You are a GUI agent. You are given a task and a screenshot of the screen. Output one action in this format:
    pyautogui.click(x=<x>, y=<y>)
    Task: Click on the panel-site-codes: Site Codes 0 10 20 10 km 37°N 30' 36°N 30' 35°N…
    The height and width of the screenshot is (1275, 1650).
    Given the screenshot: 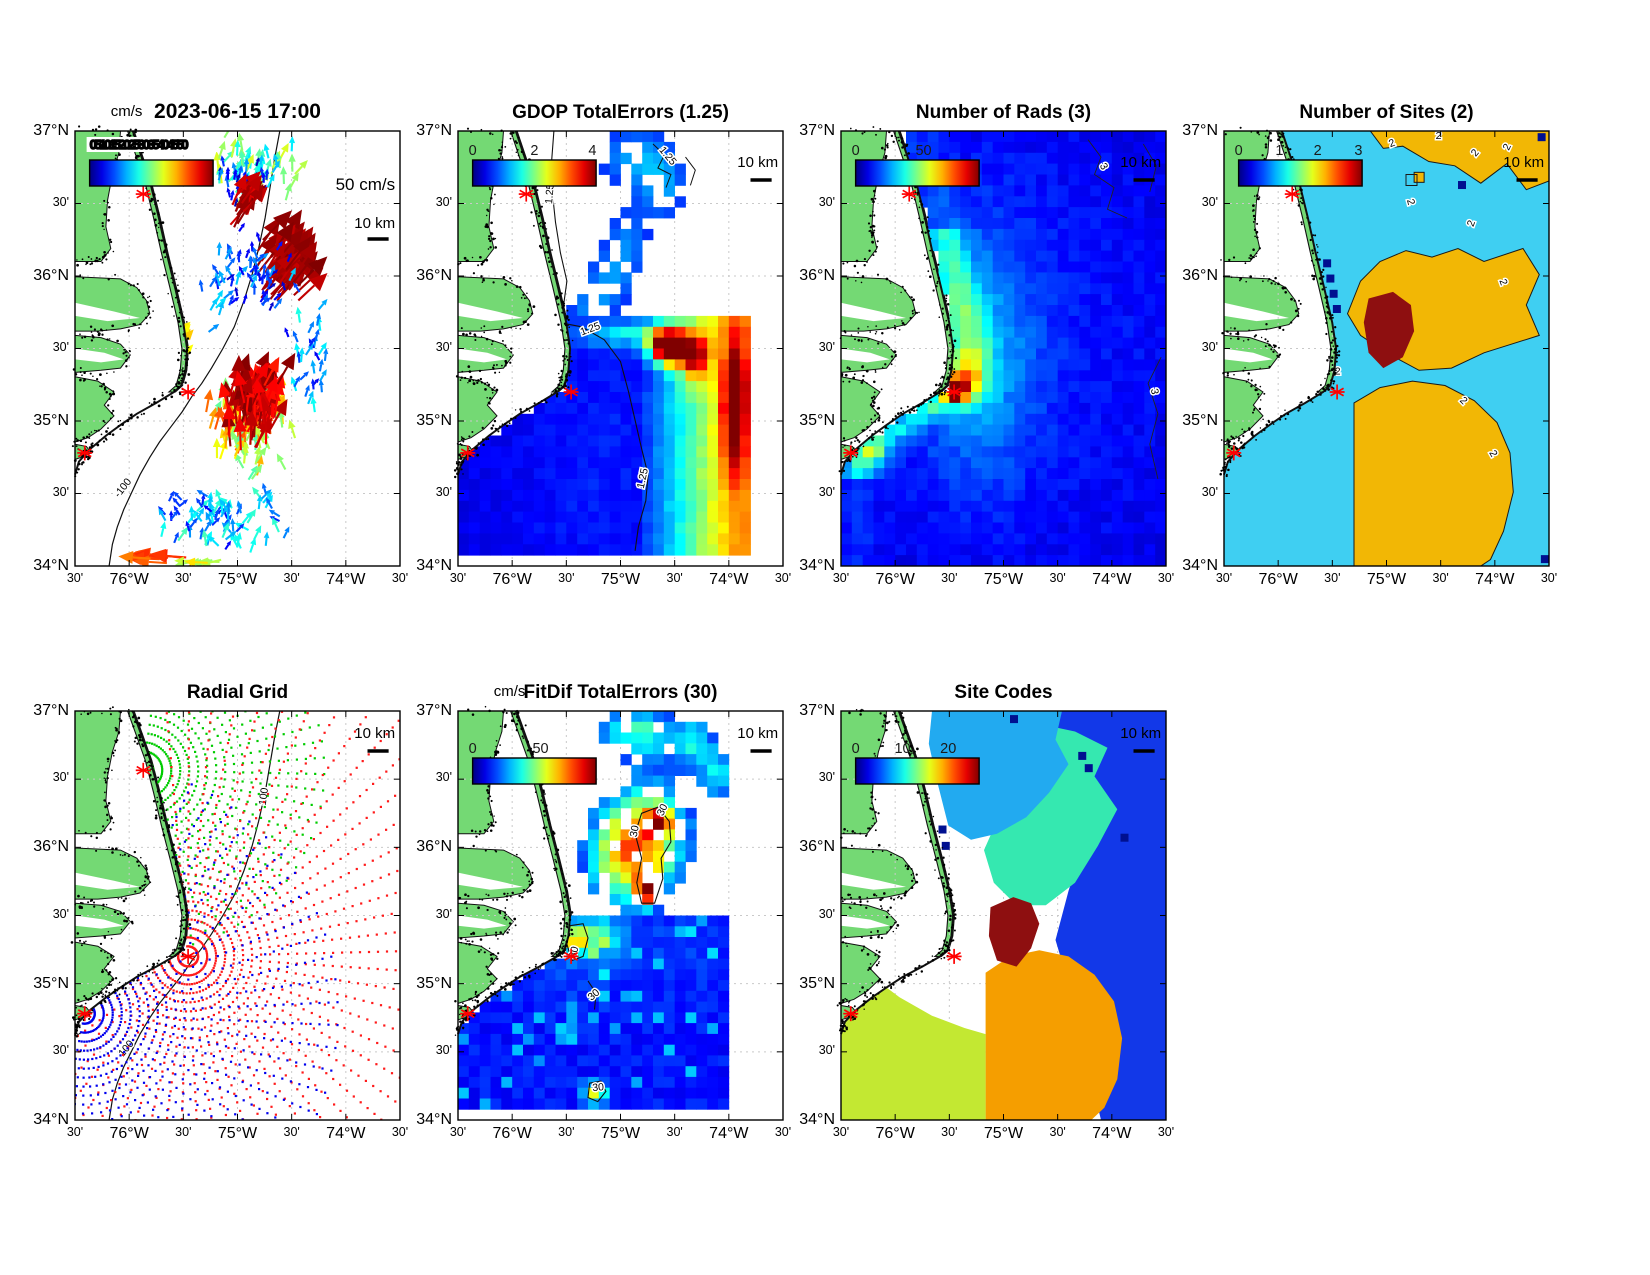 What is the action you would take?
    pyautogui.click(x=986, y=912)
    